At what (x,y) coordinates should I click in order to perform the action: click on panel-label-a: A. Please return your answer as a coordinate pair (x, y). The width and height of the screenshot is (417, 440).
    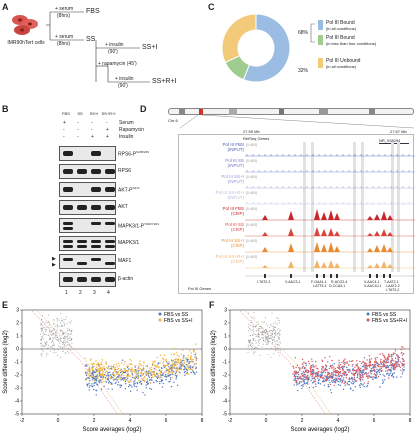
    Looking at the image, I should click on (5, 7).